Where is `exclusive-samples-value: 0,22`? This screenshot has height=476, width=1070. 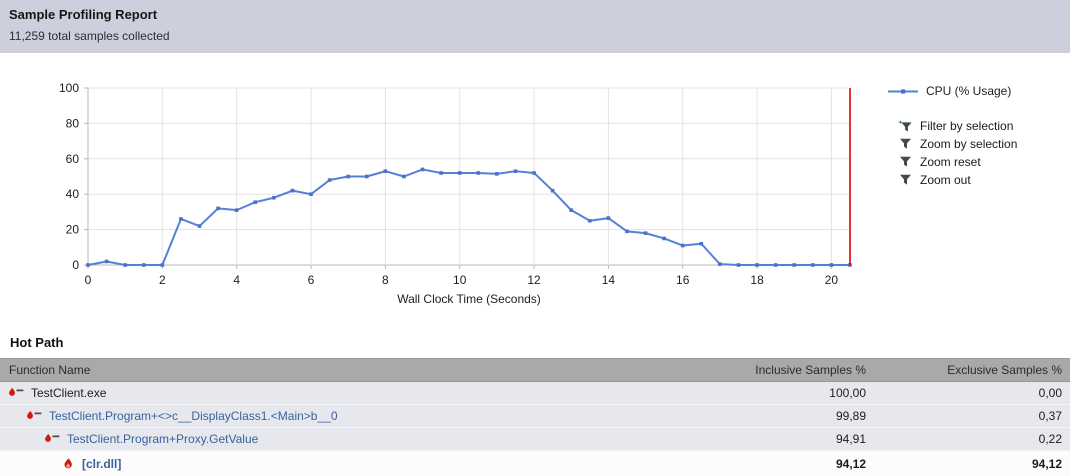 exclusive-samples-value: 0,22 is located at coordinates (1050, 439).